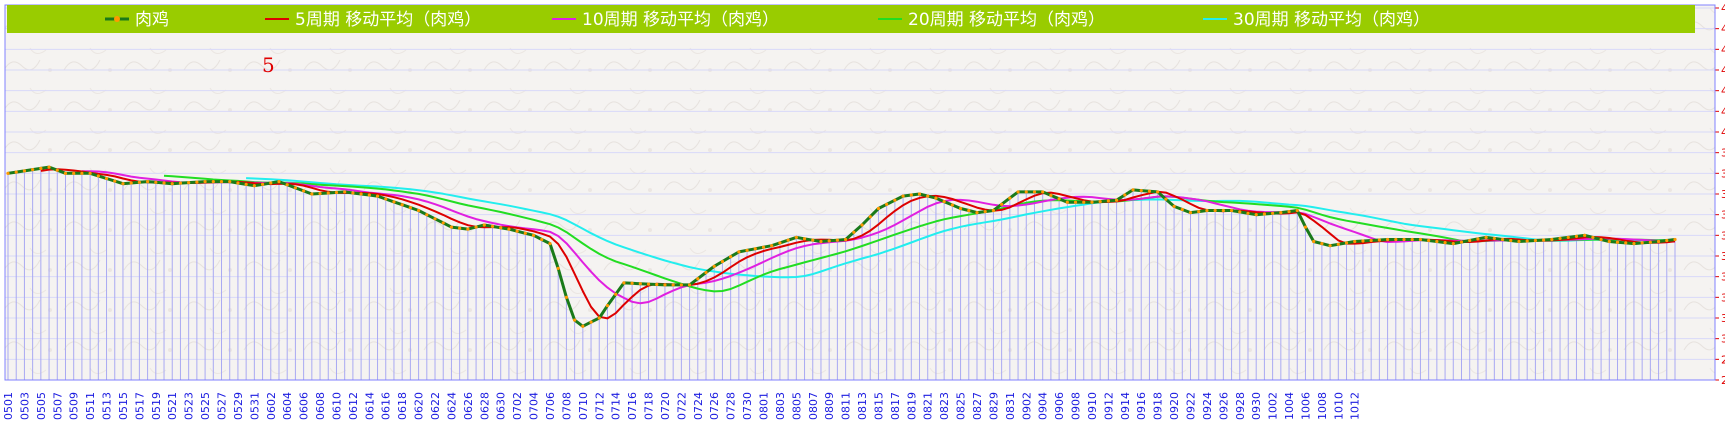  I want to click on x-tick-label: 0904, so click(1043, 406).